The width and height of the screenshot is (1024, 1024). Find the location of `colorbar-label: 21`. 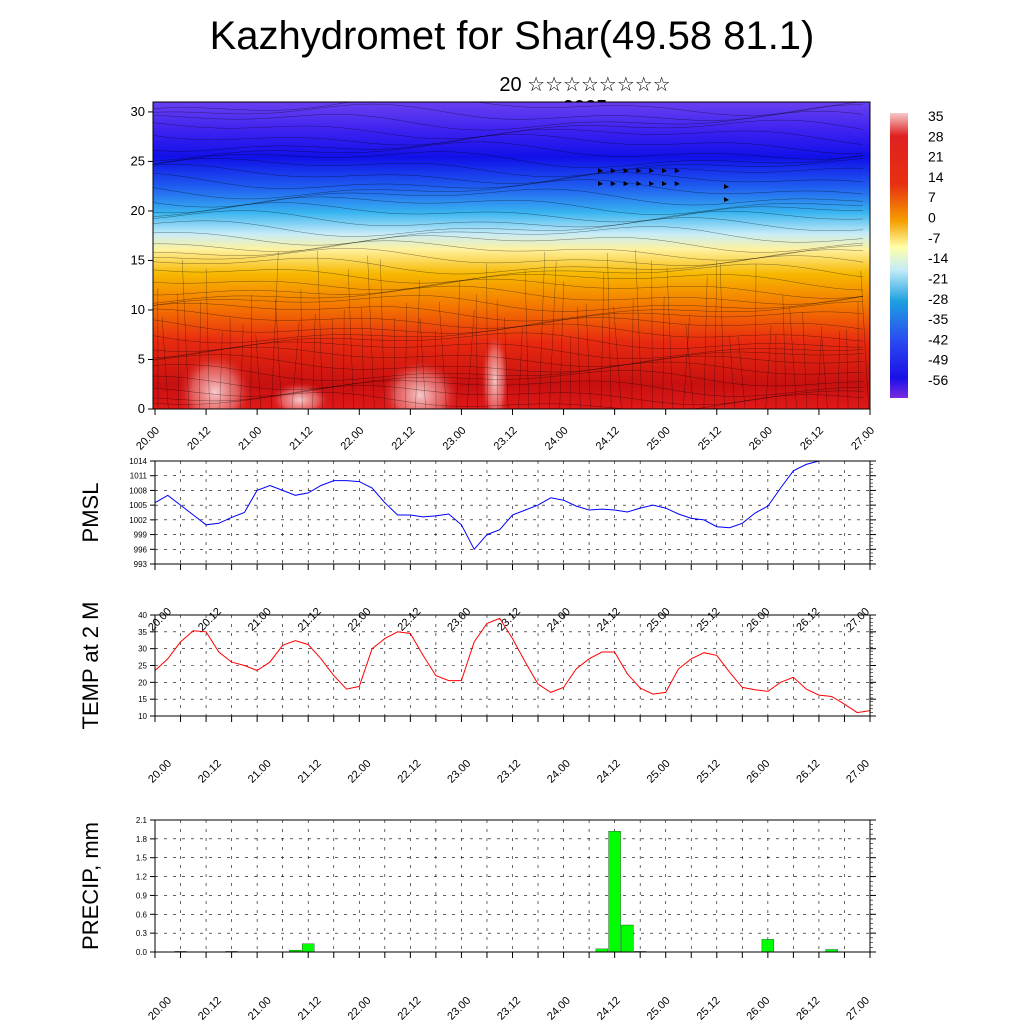

colorbar-label: 21 is located at coordinates (936, 157).